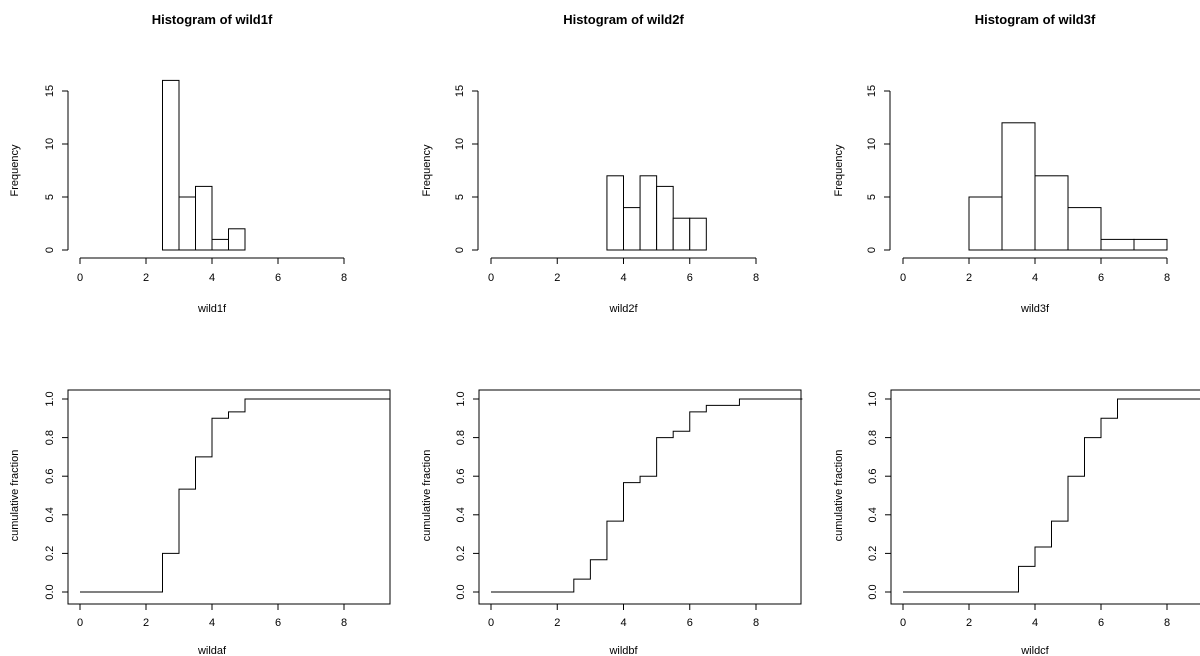 The image size is (1200, 656). Describe the element at coordinates (212, 650) in the screenshot. I see `x-axis-label: wildaf` at that location.